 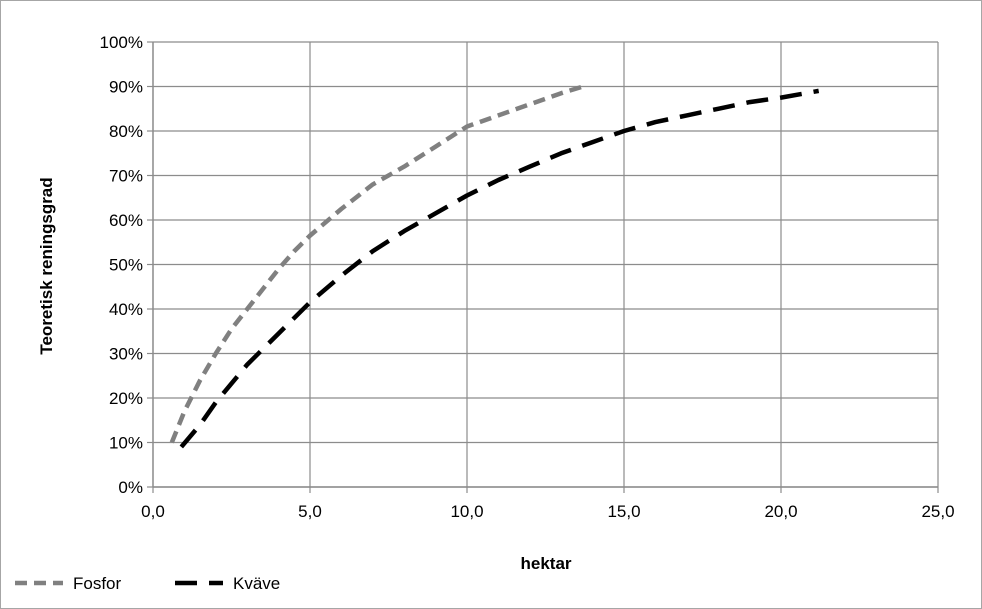 I want to click on x-tick-labels: 0,0 5,0 10,0 15,0 20,0 25,0, so click(x=547, y=511).